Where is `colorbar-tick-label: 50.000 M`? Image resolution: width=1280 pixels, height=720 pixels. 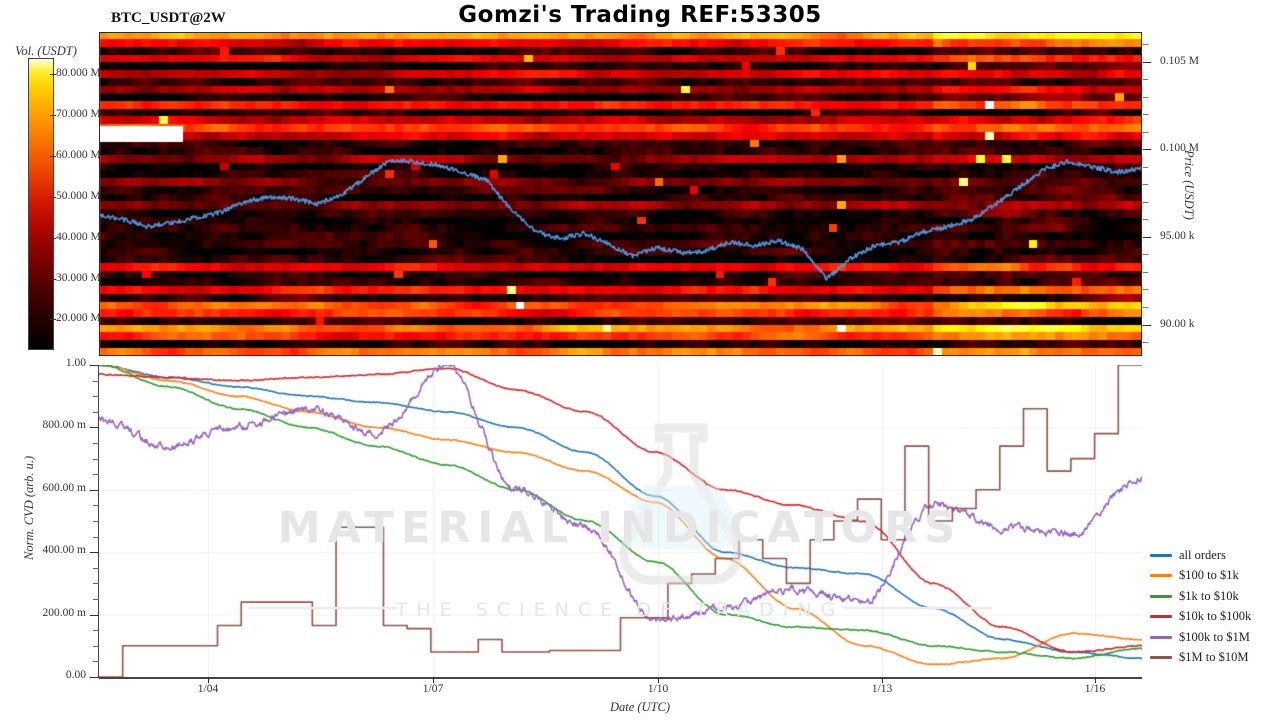
colorbar-tick-label: 50.000 M is located at coordinates (78, 195).